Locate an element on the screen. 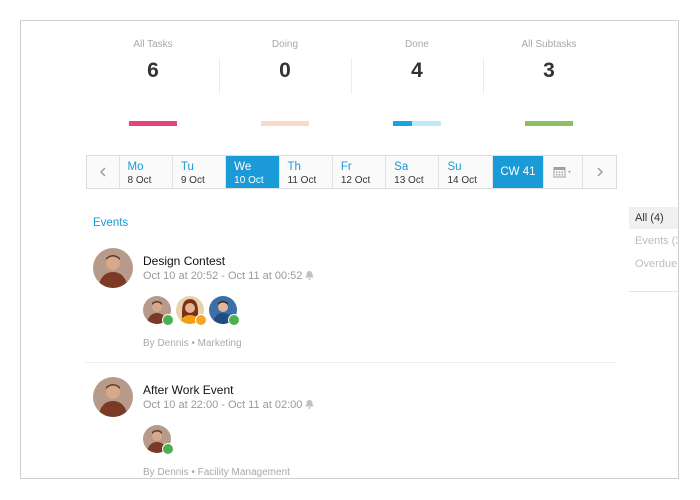 The width and height of the screenshot is (700, 500). stat-value: 6 is located at coordinates (153, 70).